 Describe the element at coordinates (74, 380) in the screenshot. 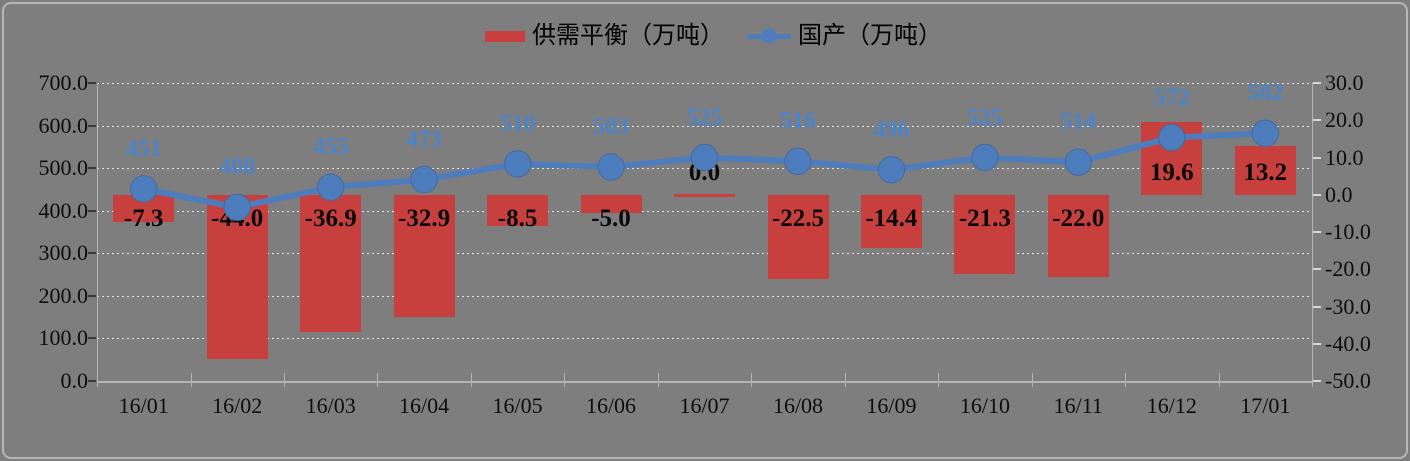

I see `y-axis-left-label: 0.0` at that location.